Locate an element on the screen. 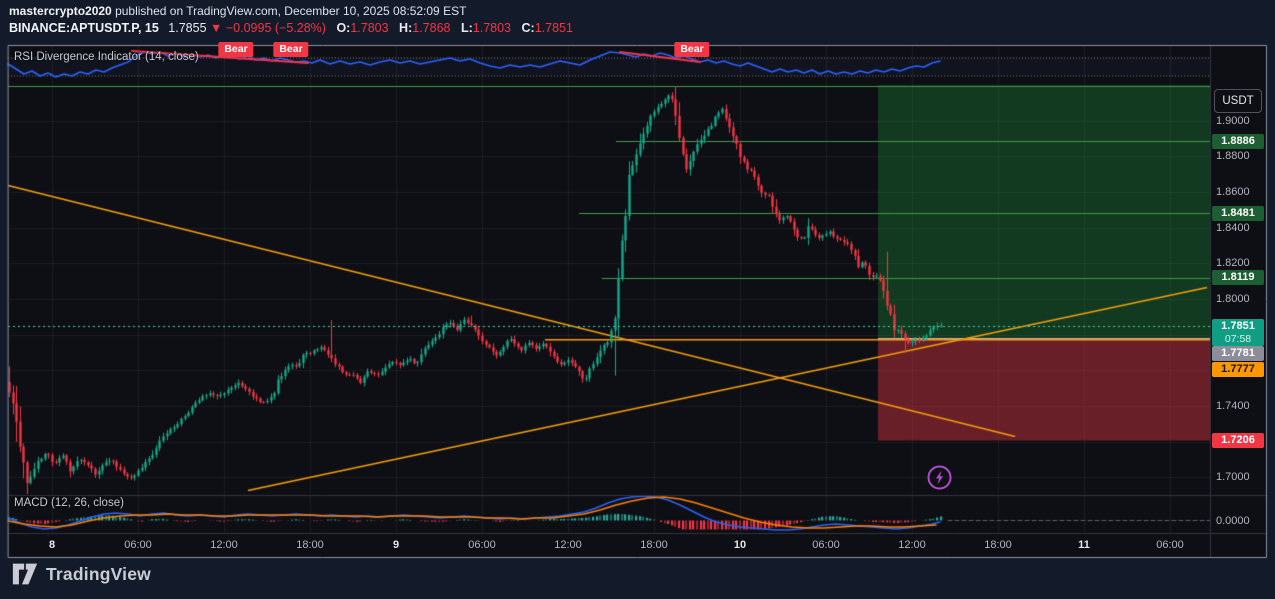 The image size is (1275, 599). rsi-indicator-label: RSI Divergence Indicator (14, close) is located at coordinates (106, 57).